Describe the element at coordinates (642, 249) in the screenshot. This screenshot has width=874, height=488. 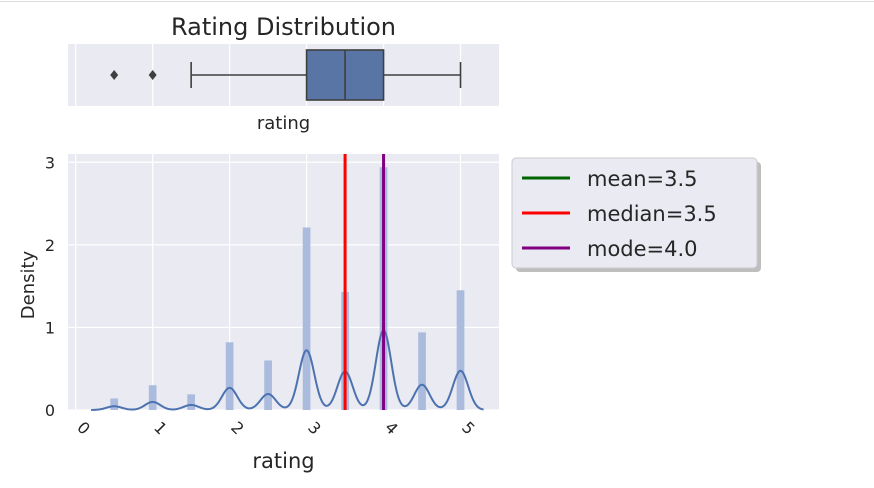
I see `legend-label: mode=4.0` at that location.